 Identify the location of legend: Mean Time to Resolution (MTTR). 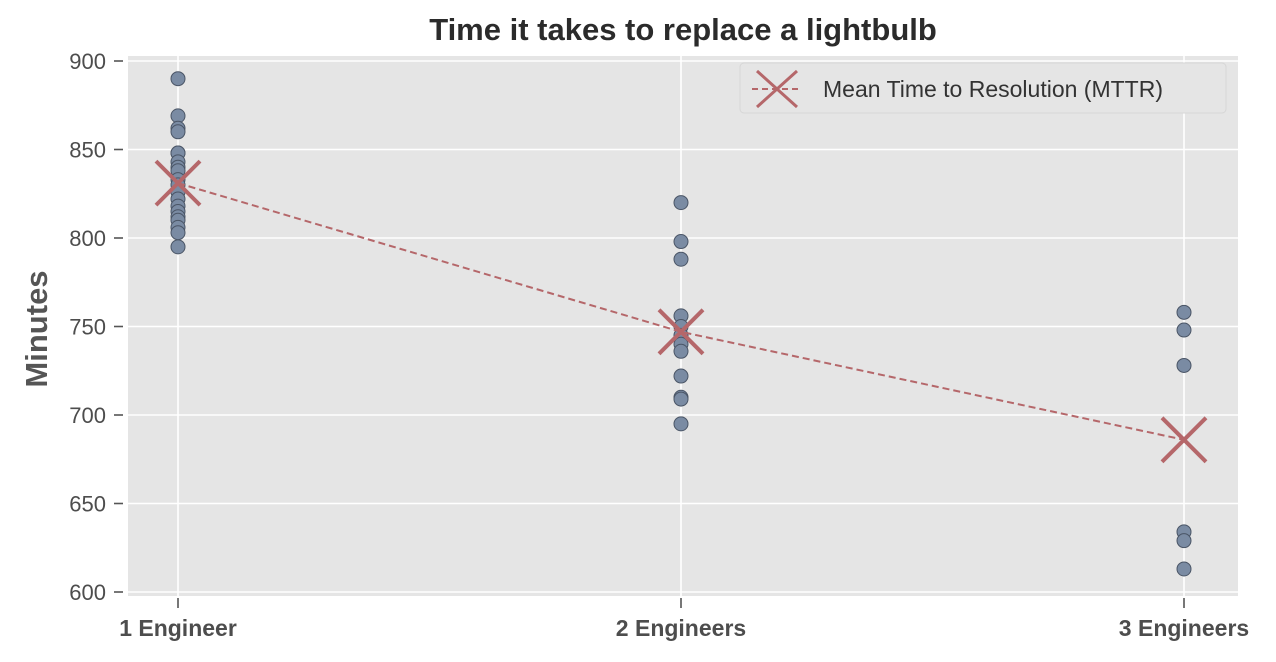
(983, 88).